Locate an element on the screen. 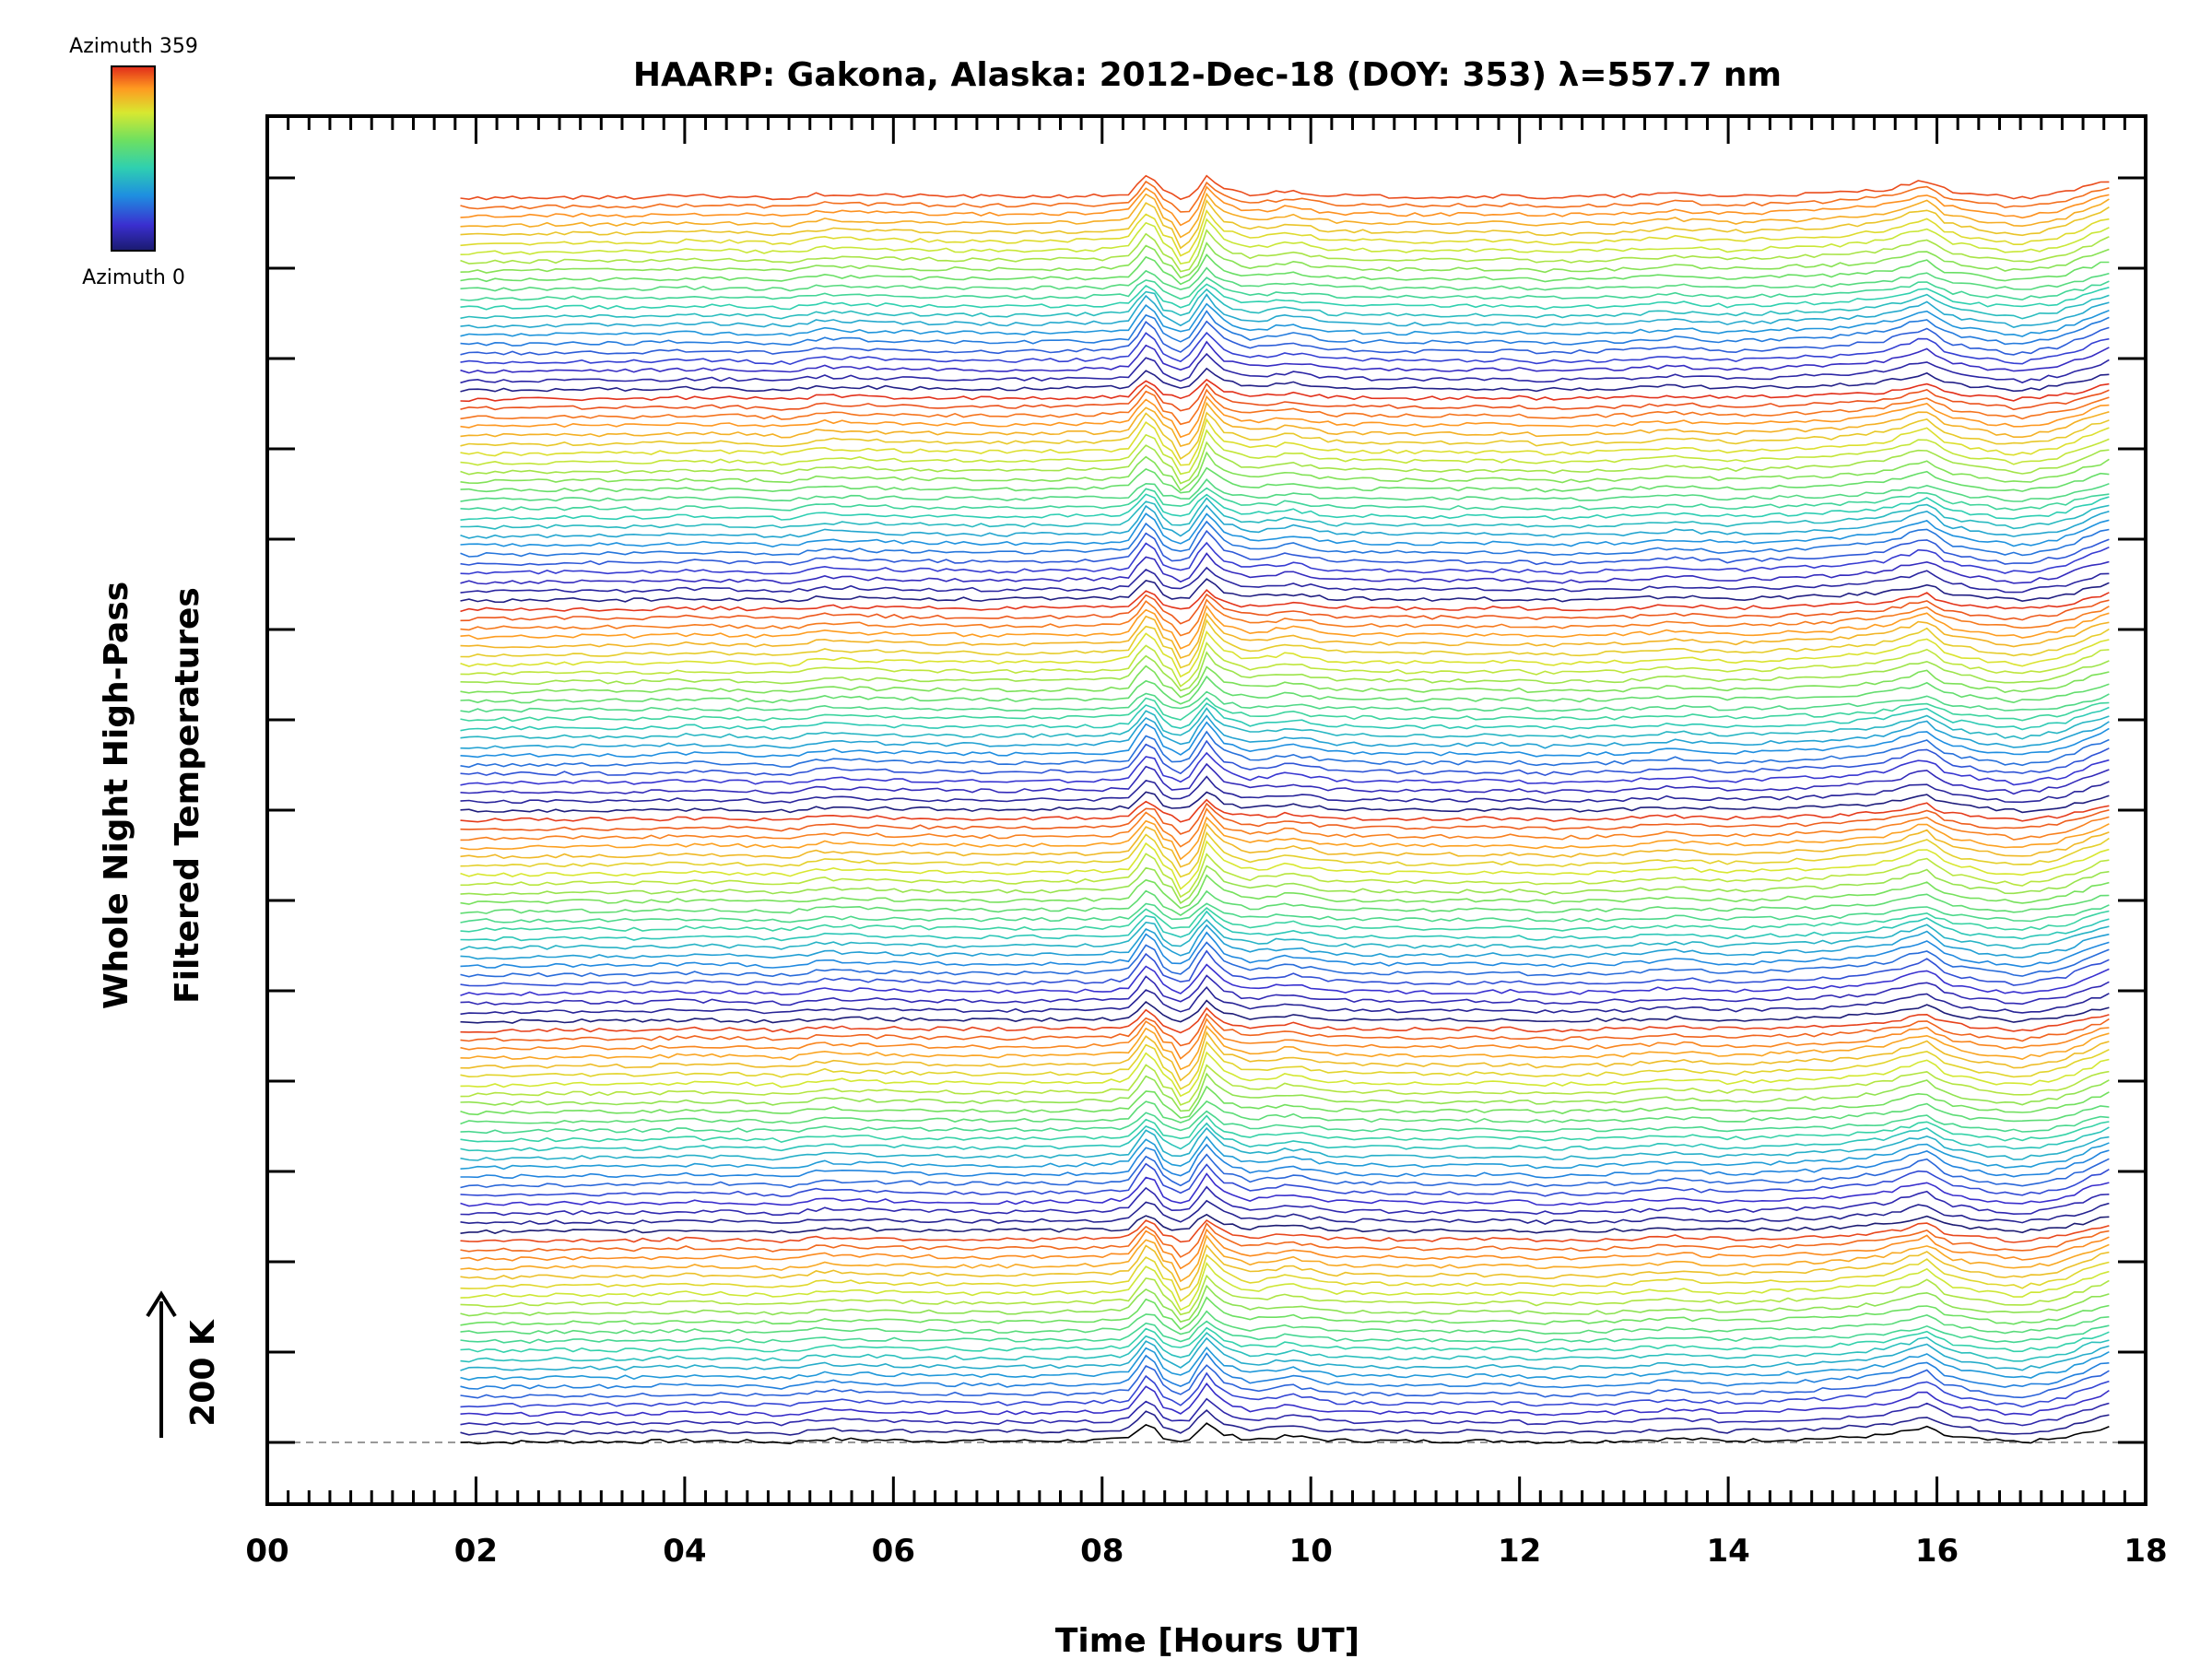  x-tick-label: 06 is located at coordinates (893, 1551).